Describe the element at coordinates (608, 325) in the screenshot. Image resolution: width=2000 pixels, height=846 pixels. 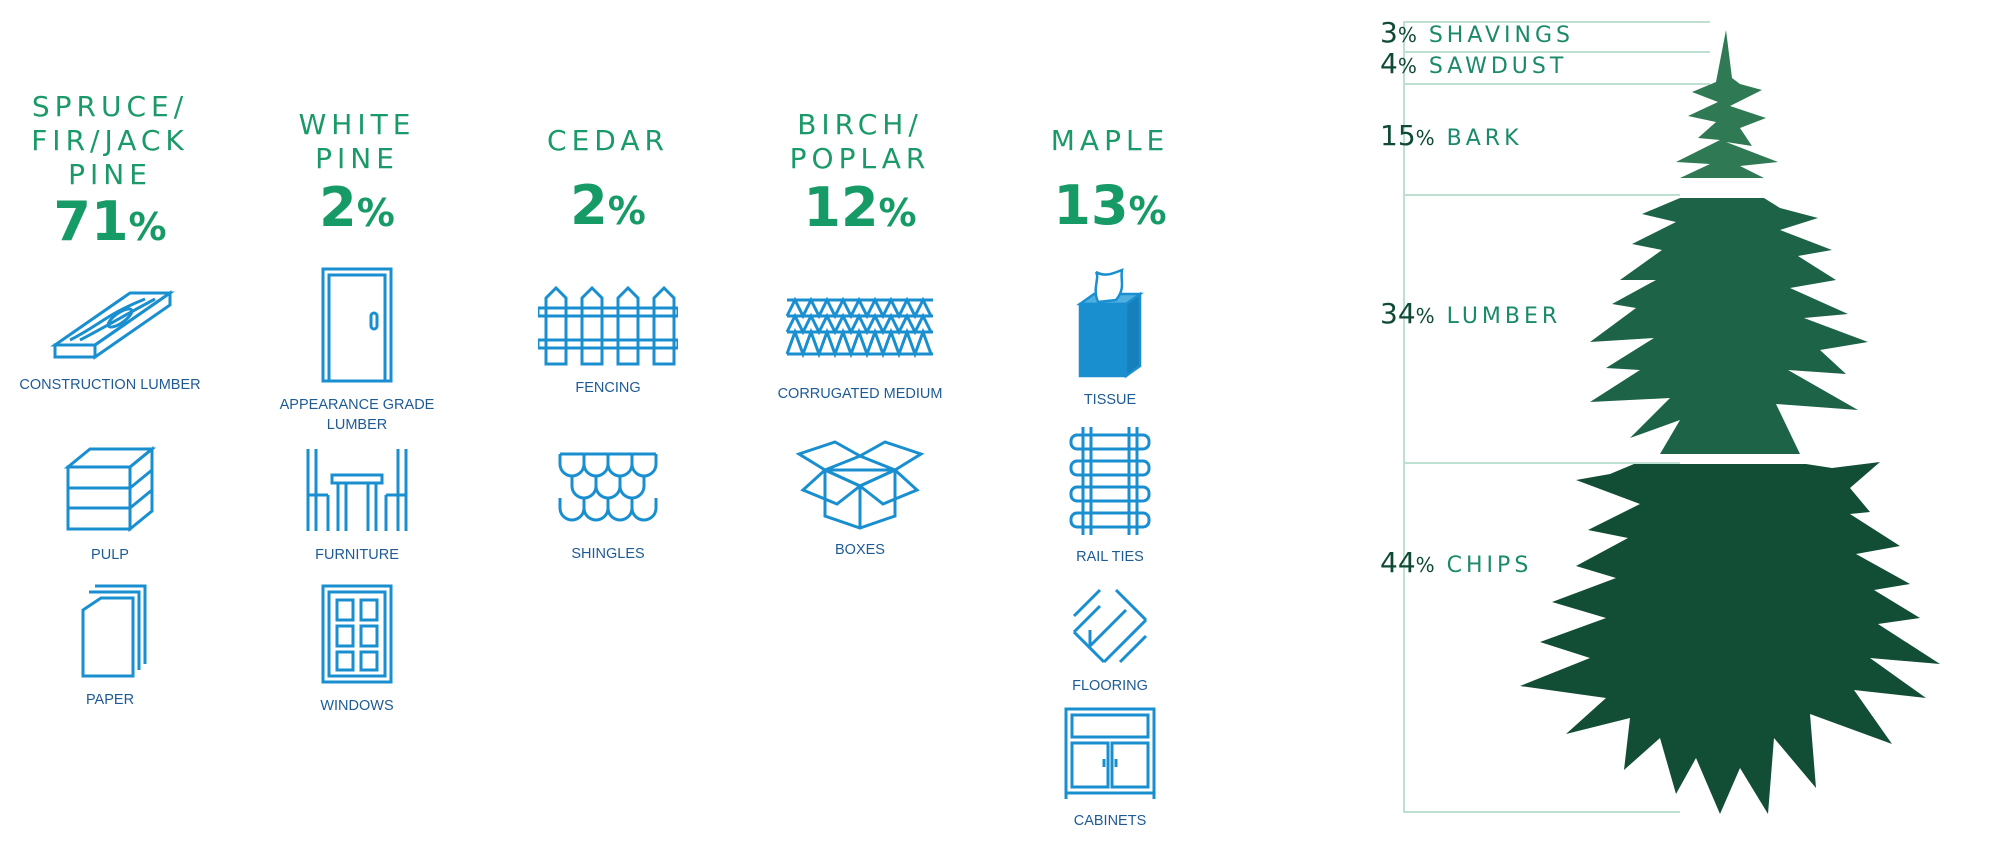
I see `fence-icon` at that location.